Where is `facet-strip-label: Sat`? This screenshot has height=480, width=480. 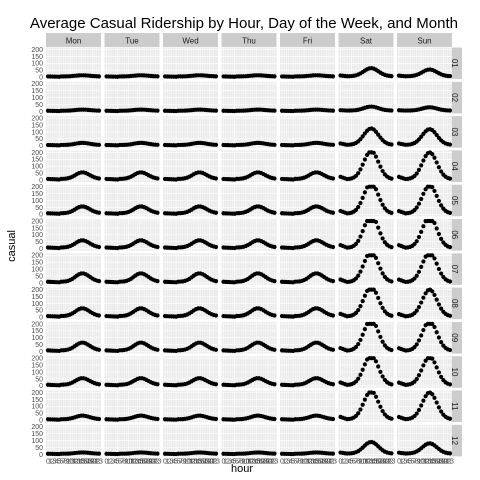
facet-strip-label: Sat is located at coordinates (366, 41).